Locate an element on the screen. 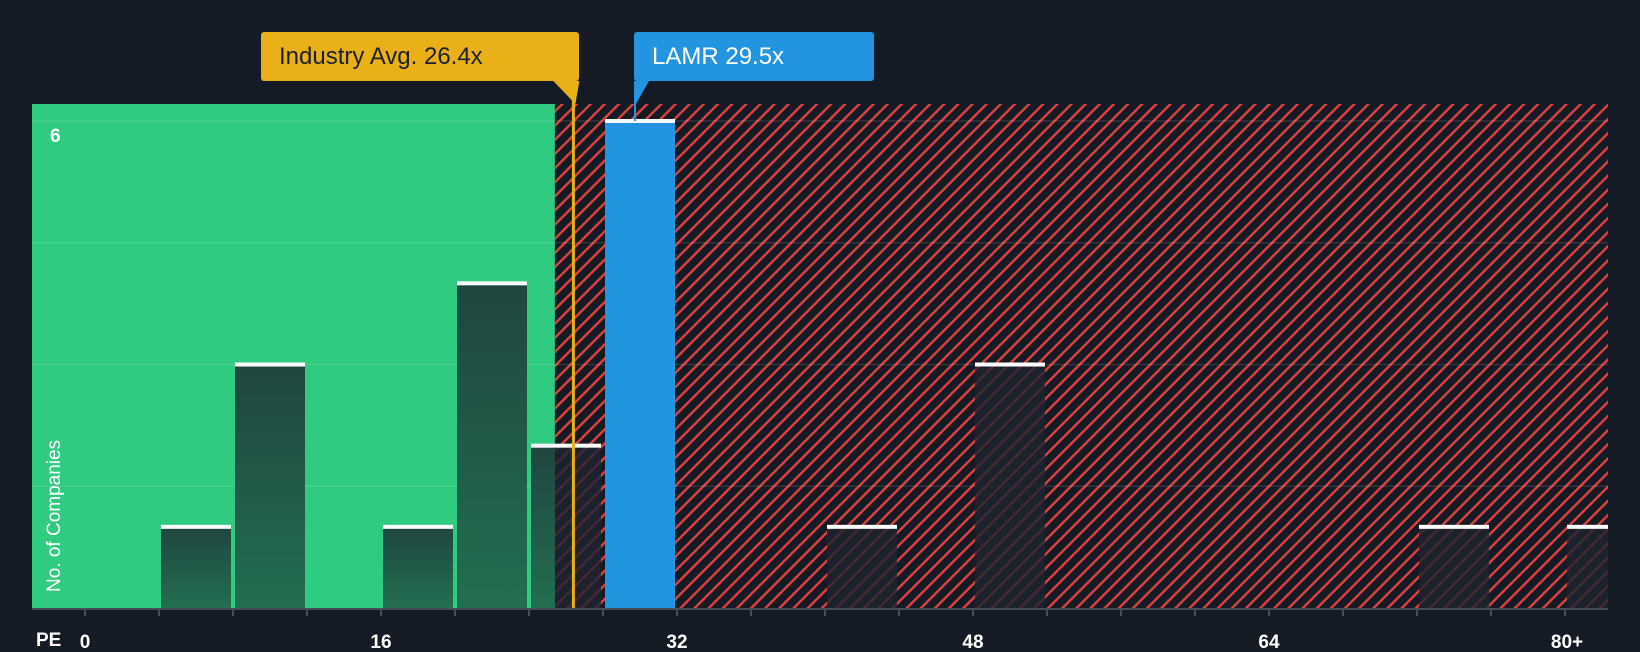 This screenshot has height=652, width=1640. company-pe-callout: LAMR 29.5x is located at coordinates (754, 56).